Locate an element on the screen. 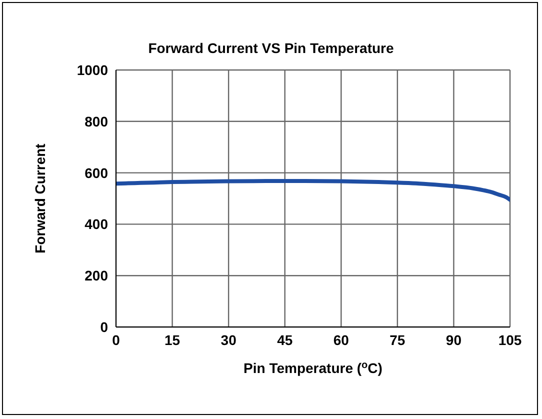 This screenshot has width=542, height=419. x-tick-label: 75 is located at coordinates (398, 340).